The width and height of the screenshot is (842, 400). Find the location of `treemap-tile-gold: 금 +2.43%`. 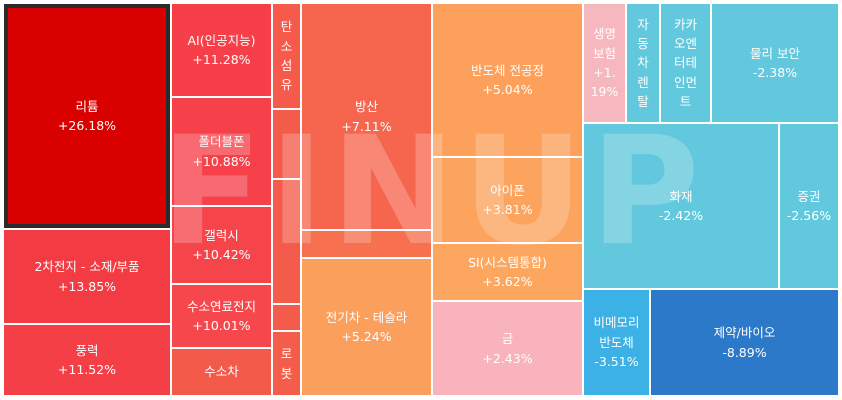

treemap-tile-gold: 금 +2.43% is located at coordinates (507, 348).